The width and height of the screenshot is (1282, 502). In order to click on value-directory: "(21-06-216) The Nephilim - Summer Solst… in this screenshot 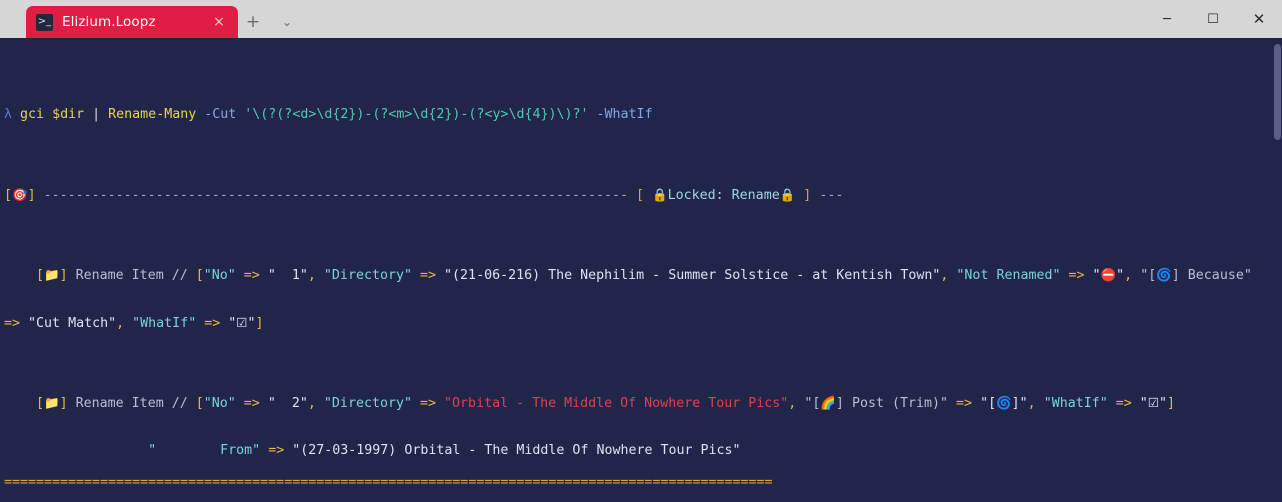, I will do `click(692, 275)`.